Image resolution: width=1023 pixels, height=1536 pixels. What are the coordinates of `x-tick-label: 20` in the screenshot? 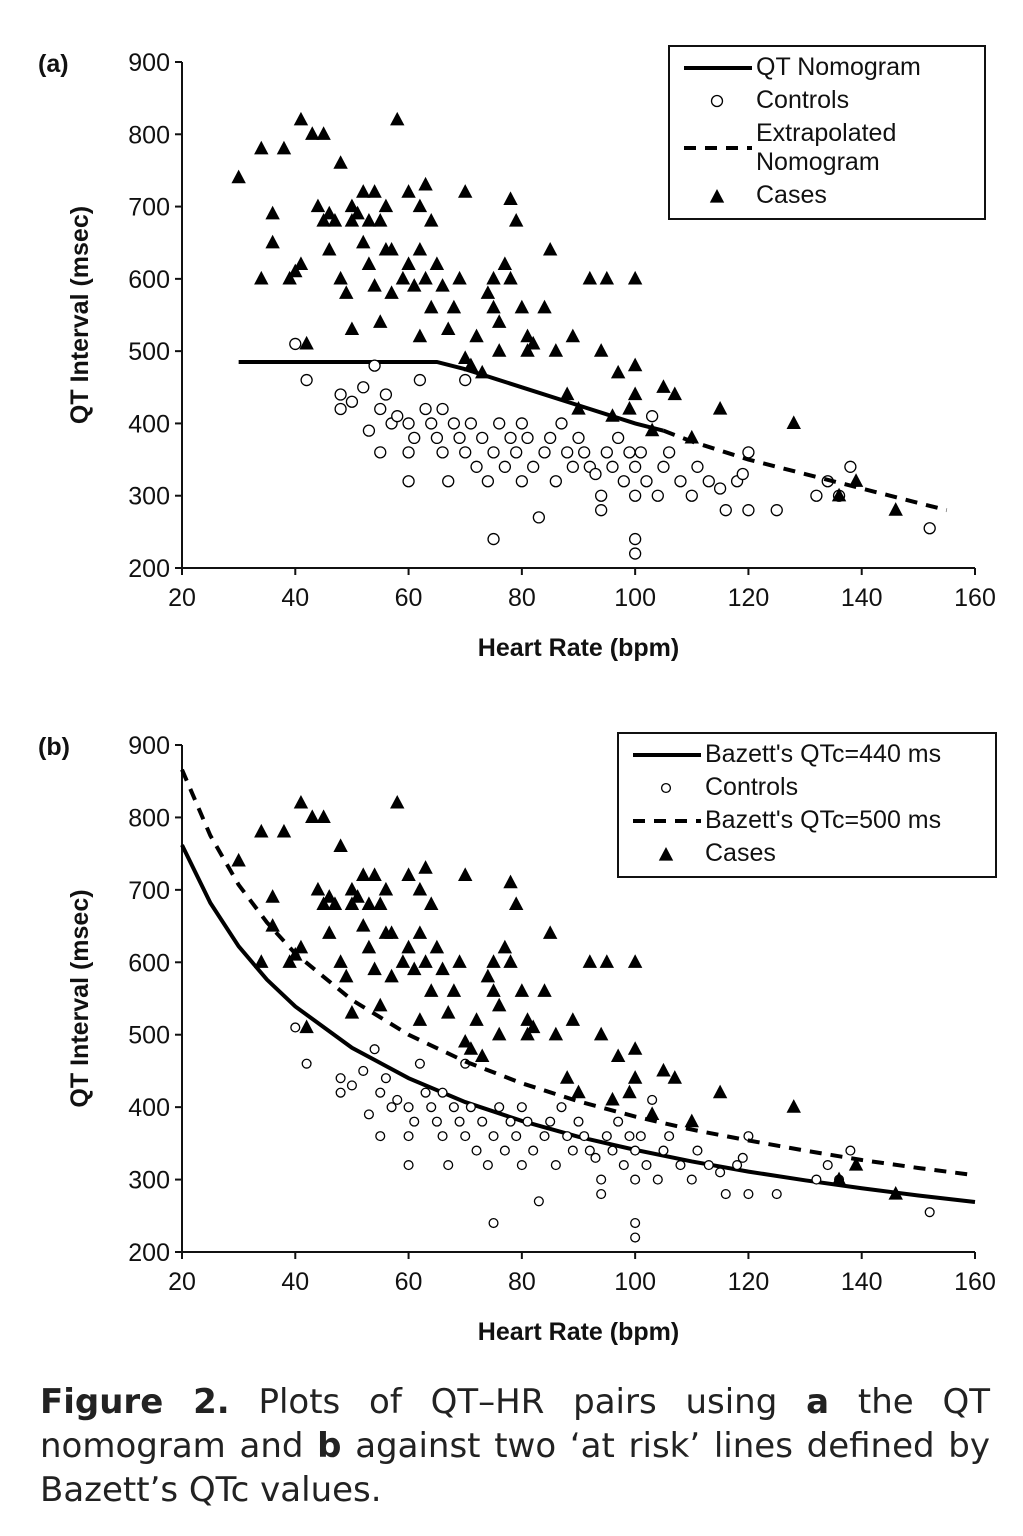 It's located at (182, 598).